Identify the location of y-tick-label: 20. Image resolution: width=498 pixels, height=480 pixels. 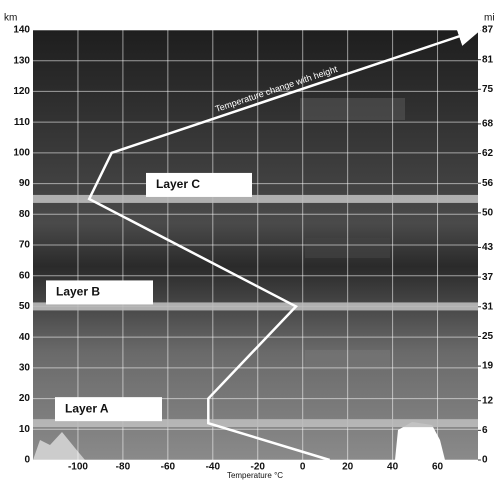
(25, 398).